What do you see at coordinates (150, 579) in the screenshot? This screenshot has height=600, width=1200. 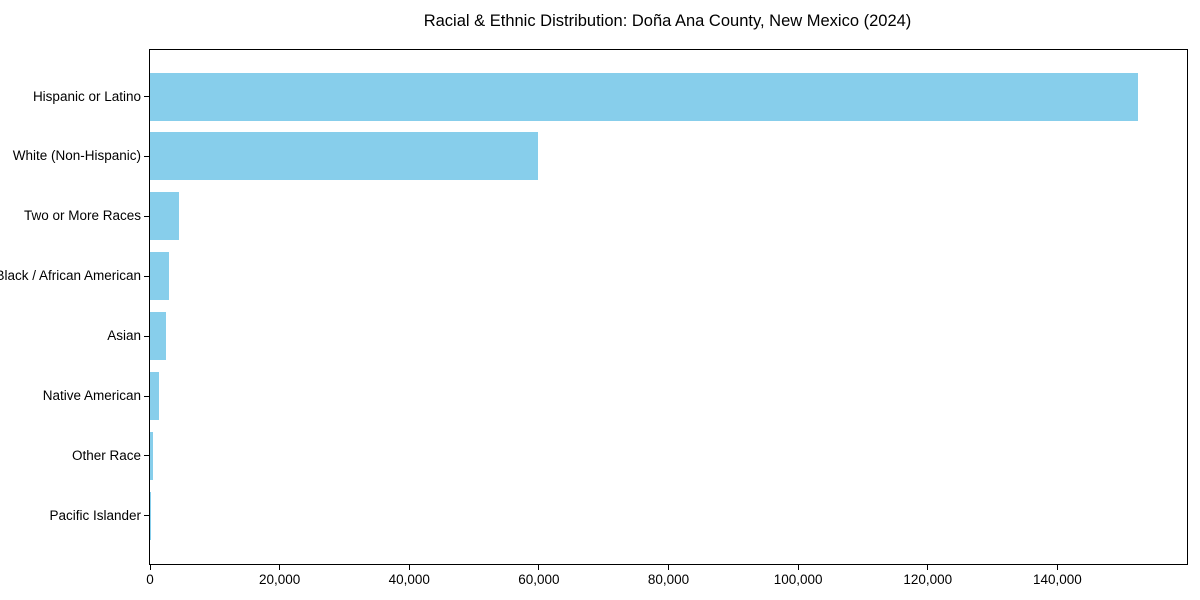 I see `x-tick-label: 0` at bounding box center [150, 579].